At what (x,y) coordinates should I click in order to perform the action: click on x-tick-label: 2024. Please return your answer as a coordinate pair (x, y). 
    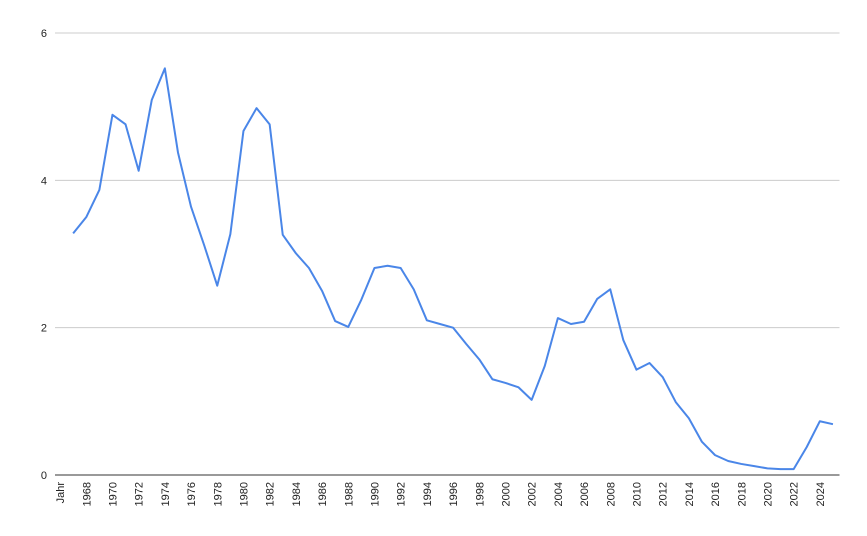
    Looking at the image, I should click on (821, 494).